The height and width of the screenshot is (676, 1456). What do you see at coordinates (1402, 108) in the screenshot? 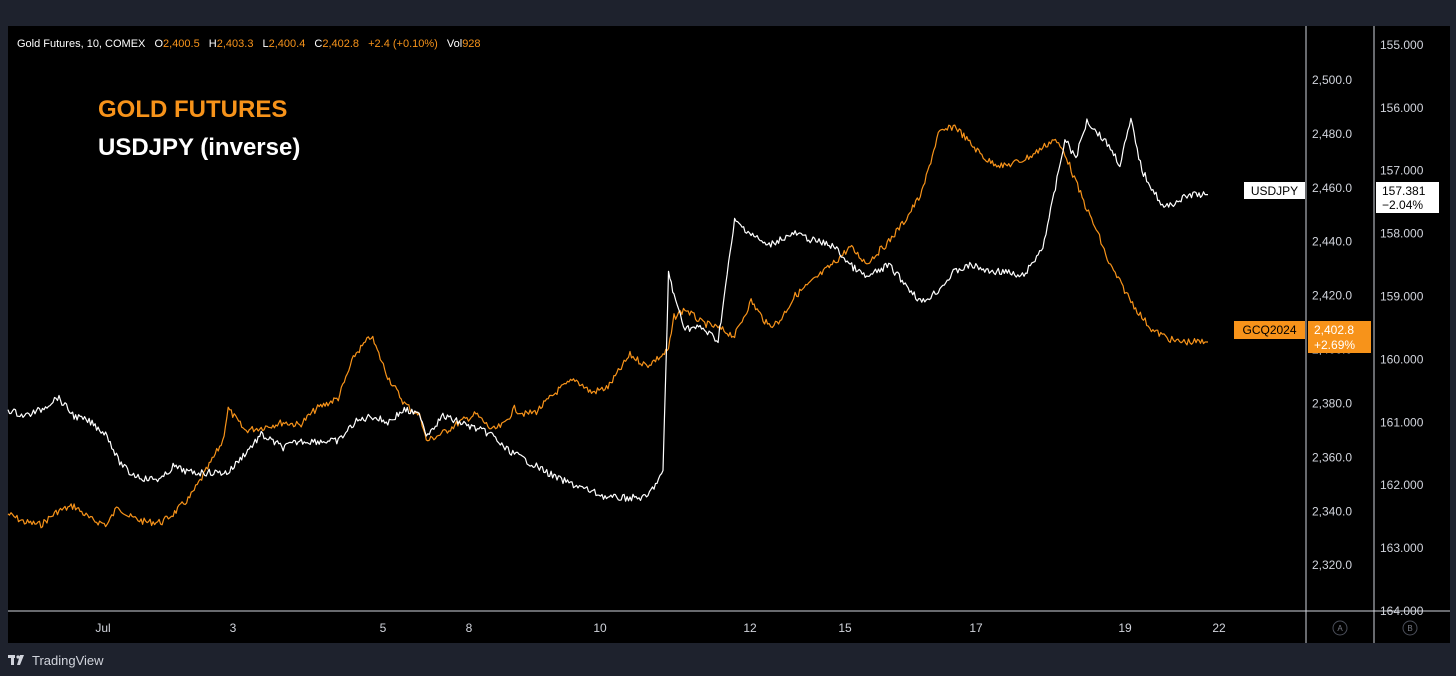
I see `right-axis-tick-label: 156.000` at bounding box center [1402, 108].